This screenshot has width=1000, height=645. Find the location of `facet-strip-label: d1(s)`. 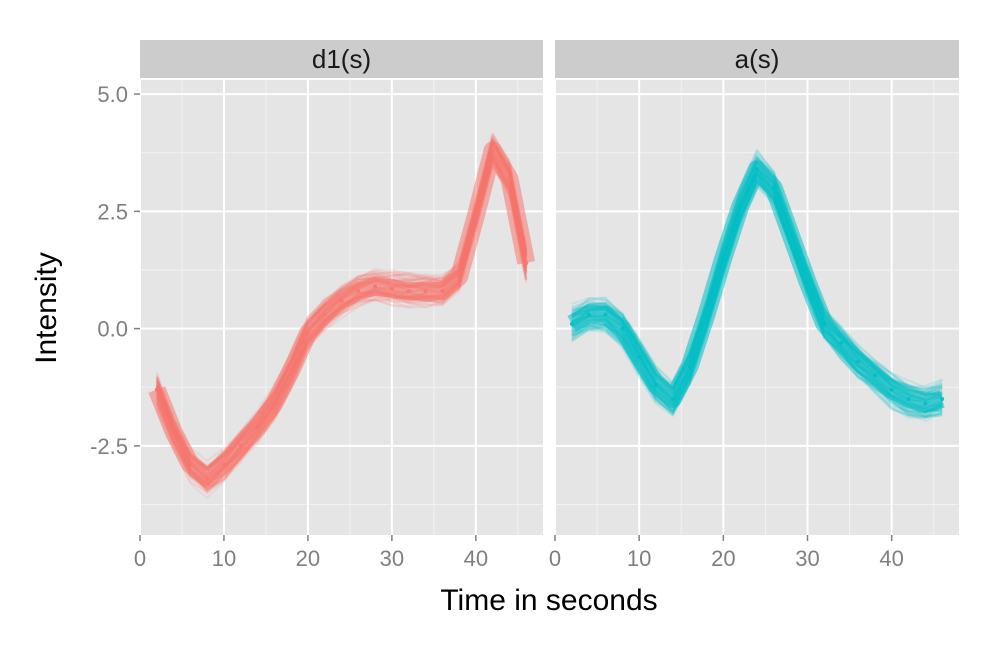

facet-strip-label: d1(s) is located at coordinates (341, 59).